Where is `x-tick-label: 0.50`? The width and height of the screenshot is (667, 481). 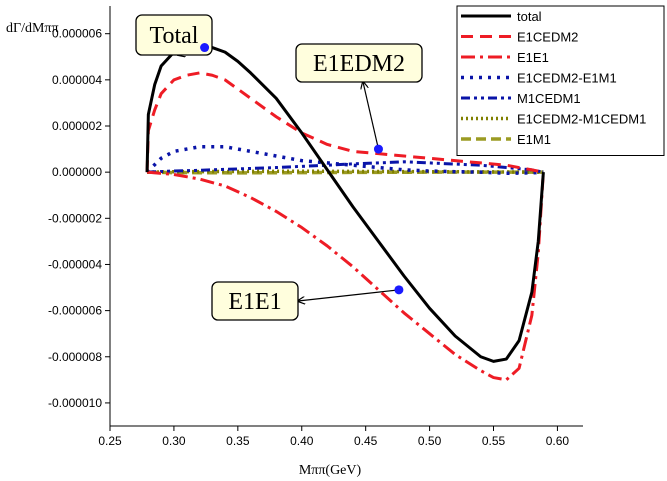
x-tick-label: 0.50 is located at coordinates (430, 441).